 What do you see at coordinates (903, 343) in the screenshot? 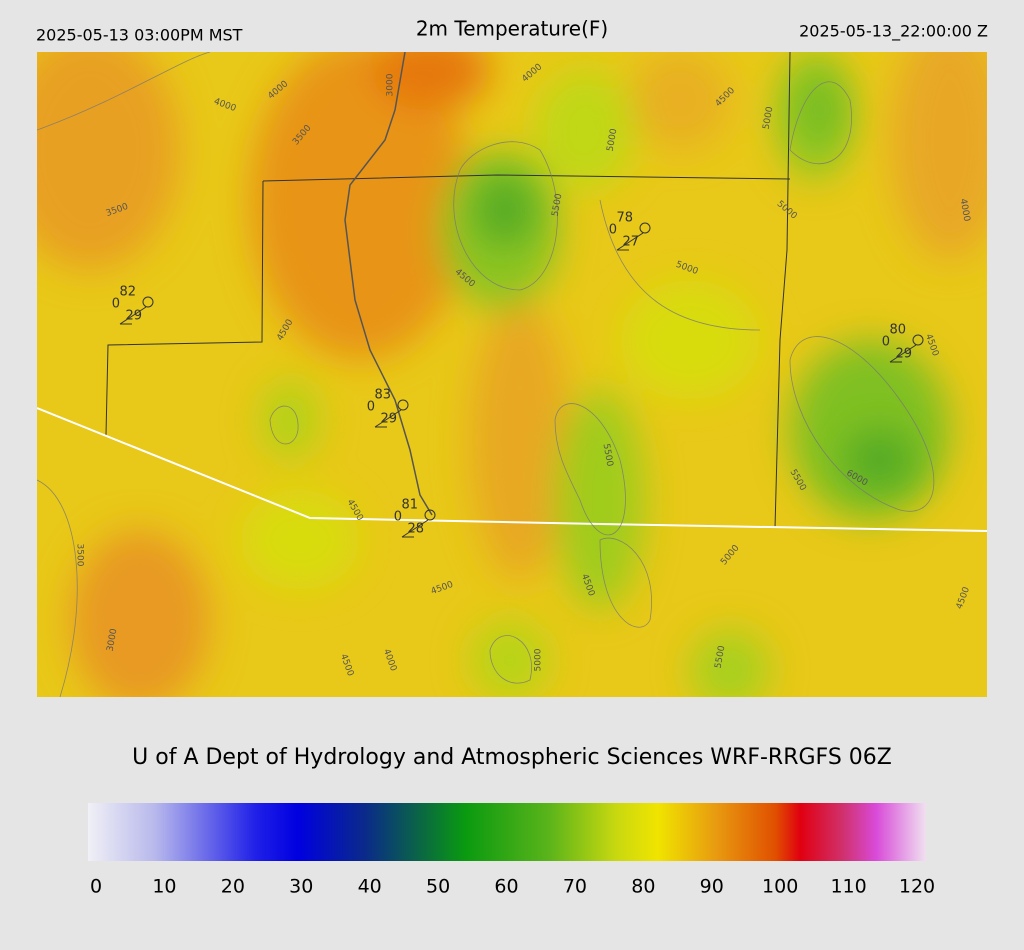
I see `station-plot: 800 29` at bounding box center [903, 343].